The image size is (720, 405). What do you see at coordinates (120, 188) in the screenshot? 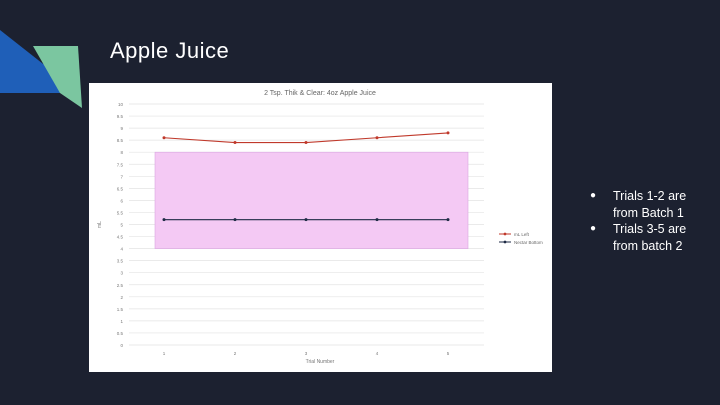
I see `y-tick-label: 6.5` at bounding box center [120, 188].